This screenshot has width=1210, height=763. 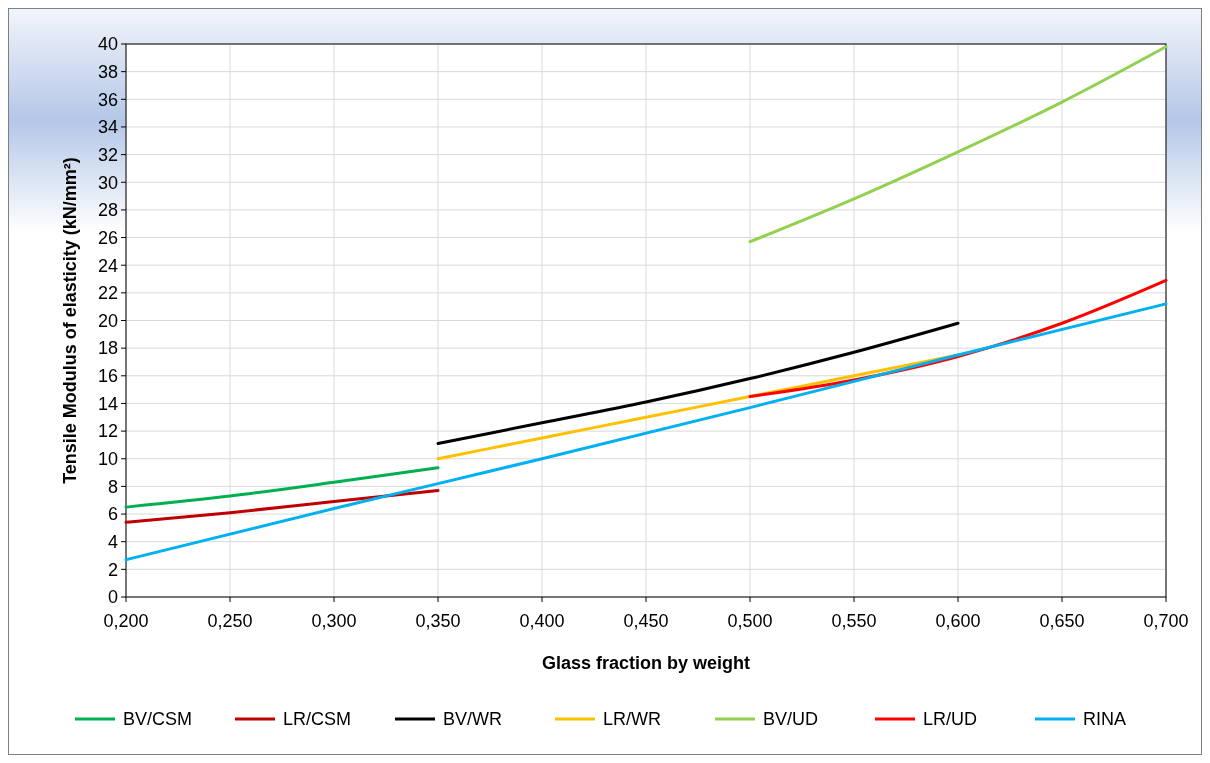 What do you see at coordinates (107, 44) in the screenshot?
I see `y-tick-label: 40` at bounding box center [107, 44].